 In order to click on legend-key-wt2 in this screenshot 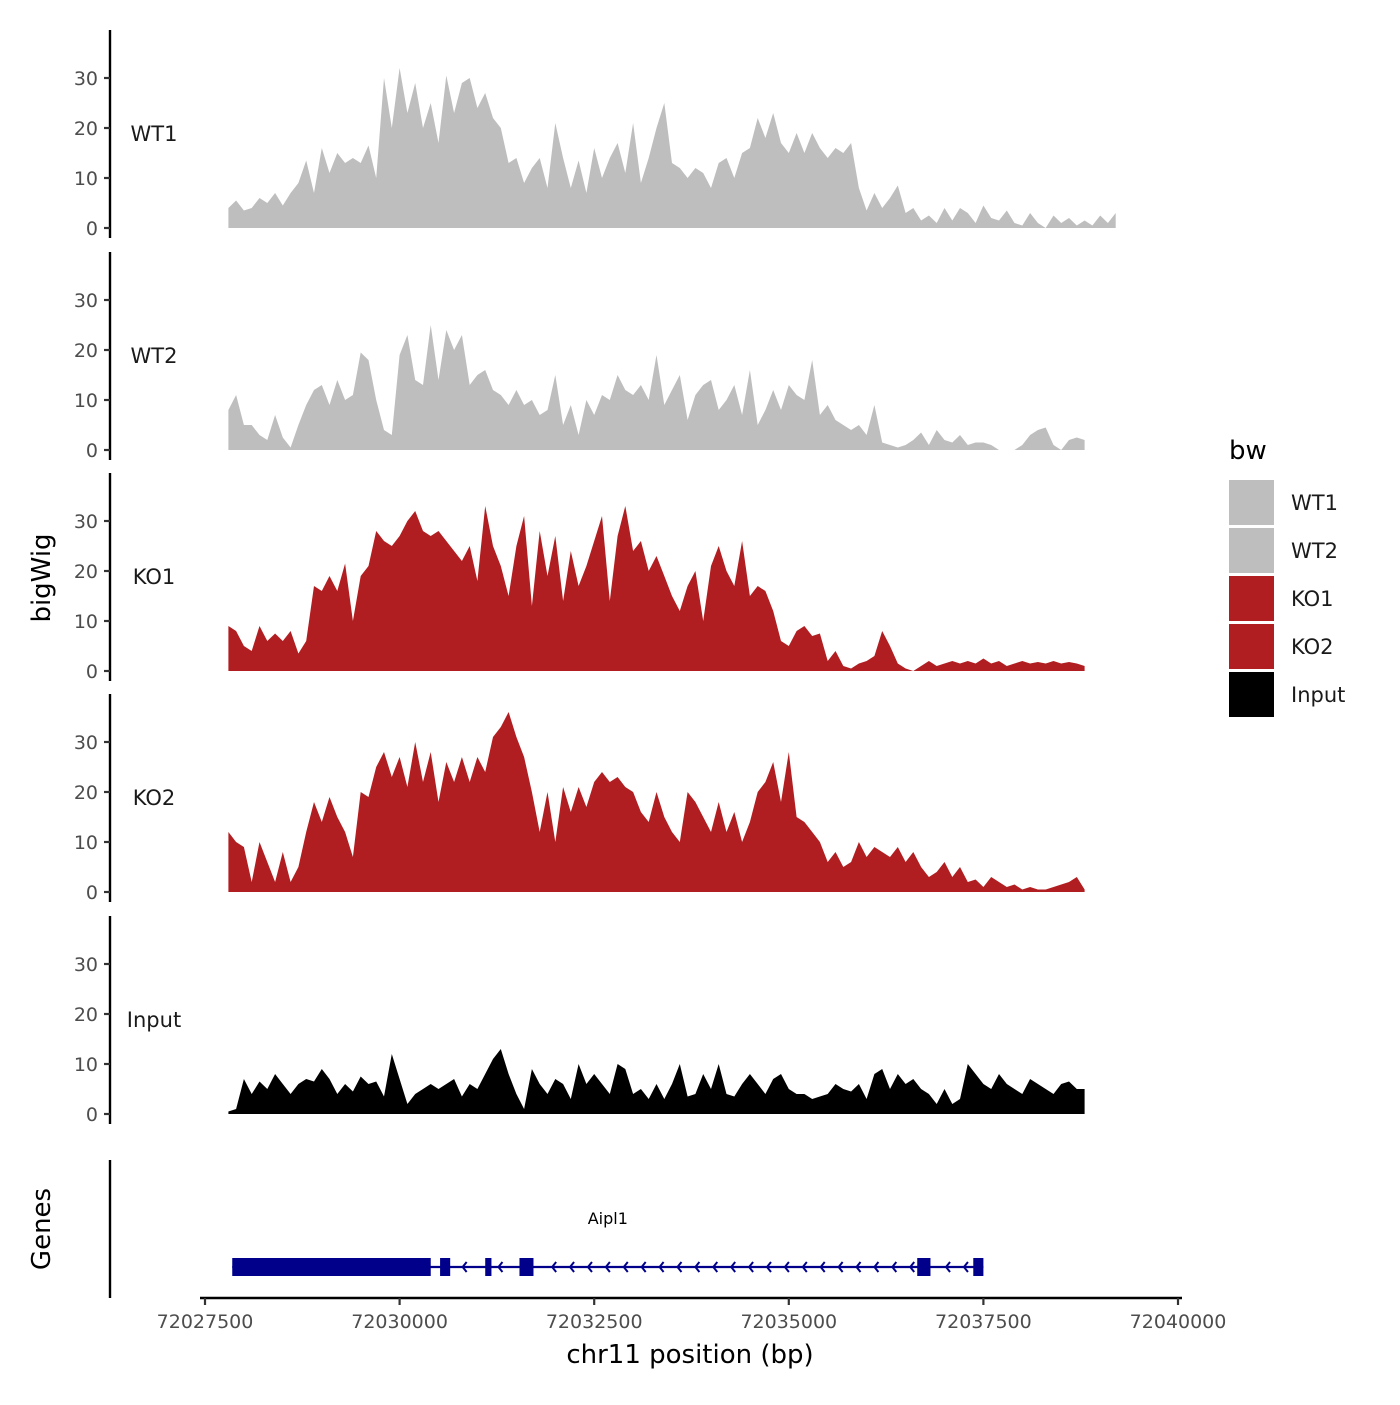, I will do `click(1251, 550)`.